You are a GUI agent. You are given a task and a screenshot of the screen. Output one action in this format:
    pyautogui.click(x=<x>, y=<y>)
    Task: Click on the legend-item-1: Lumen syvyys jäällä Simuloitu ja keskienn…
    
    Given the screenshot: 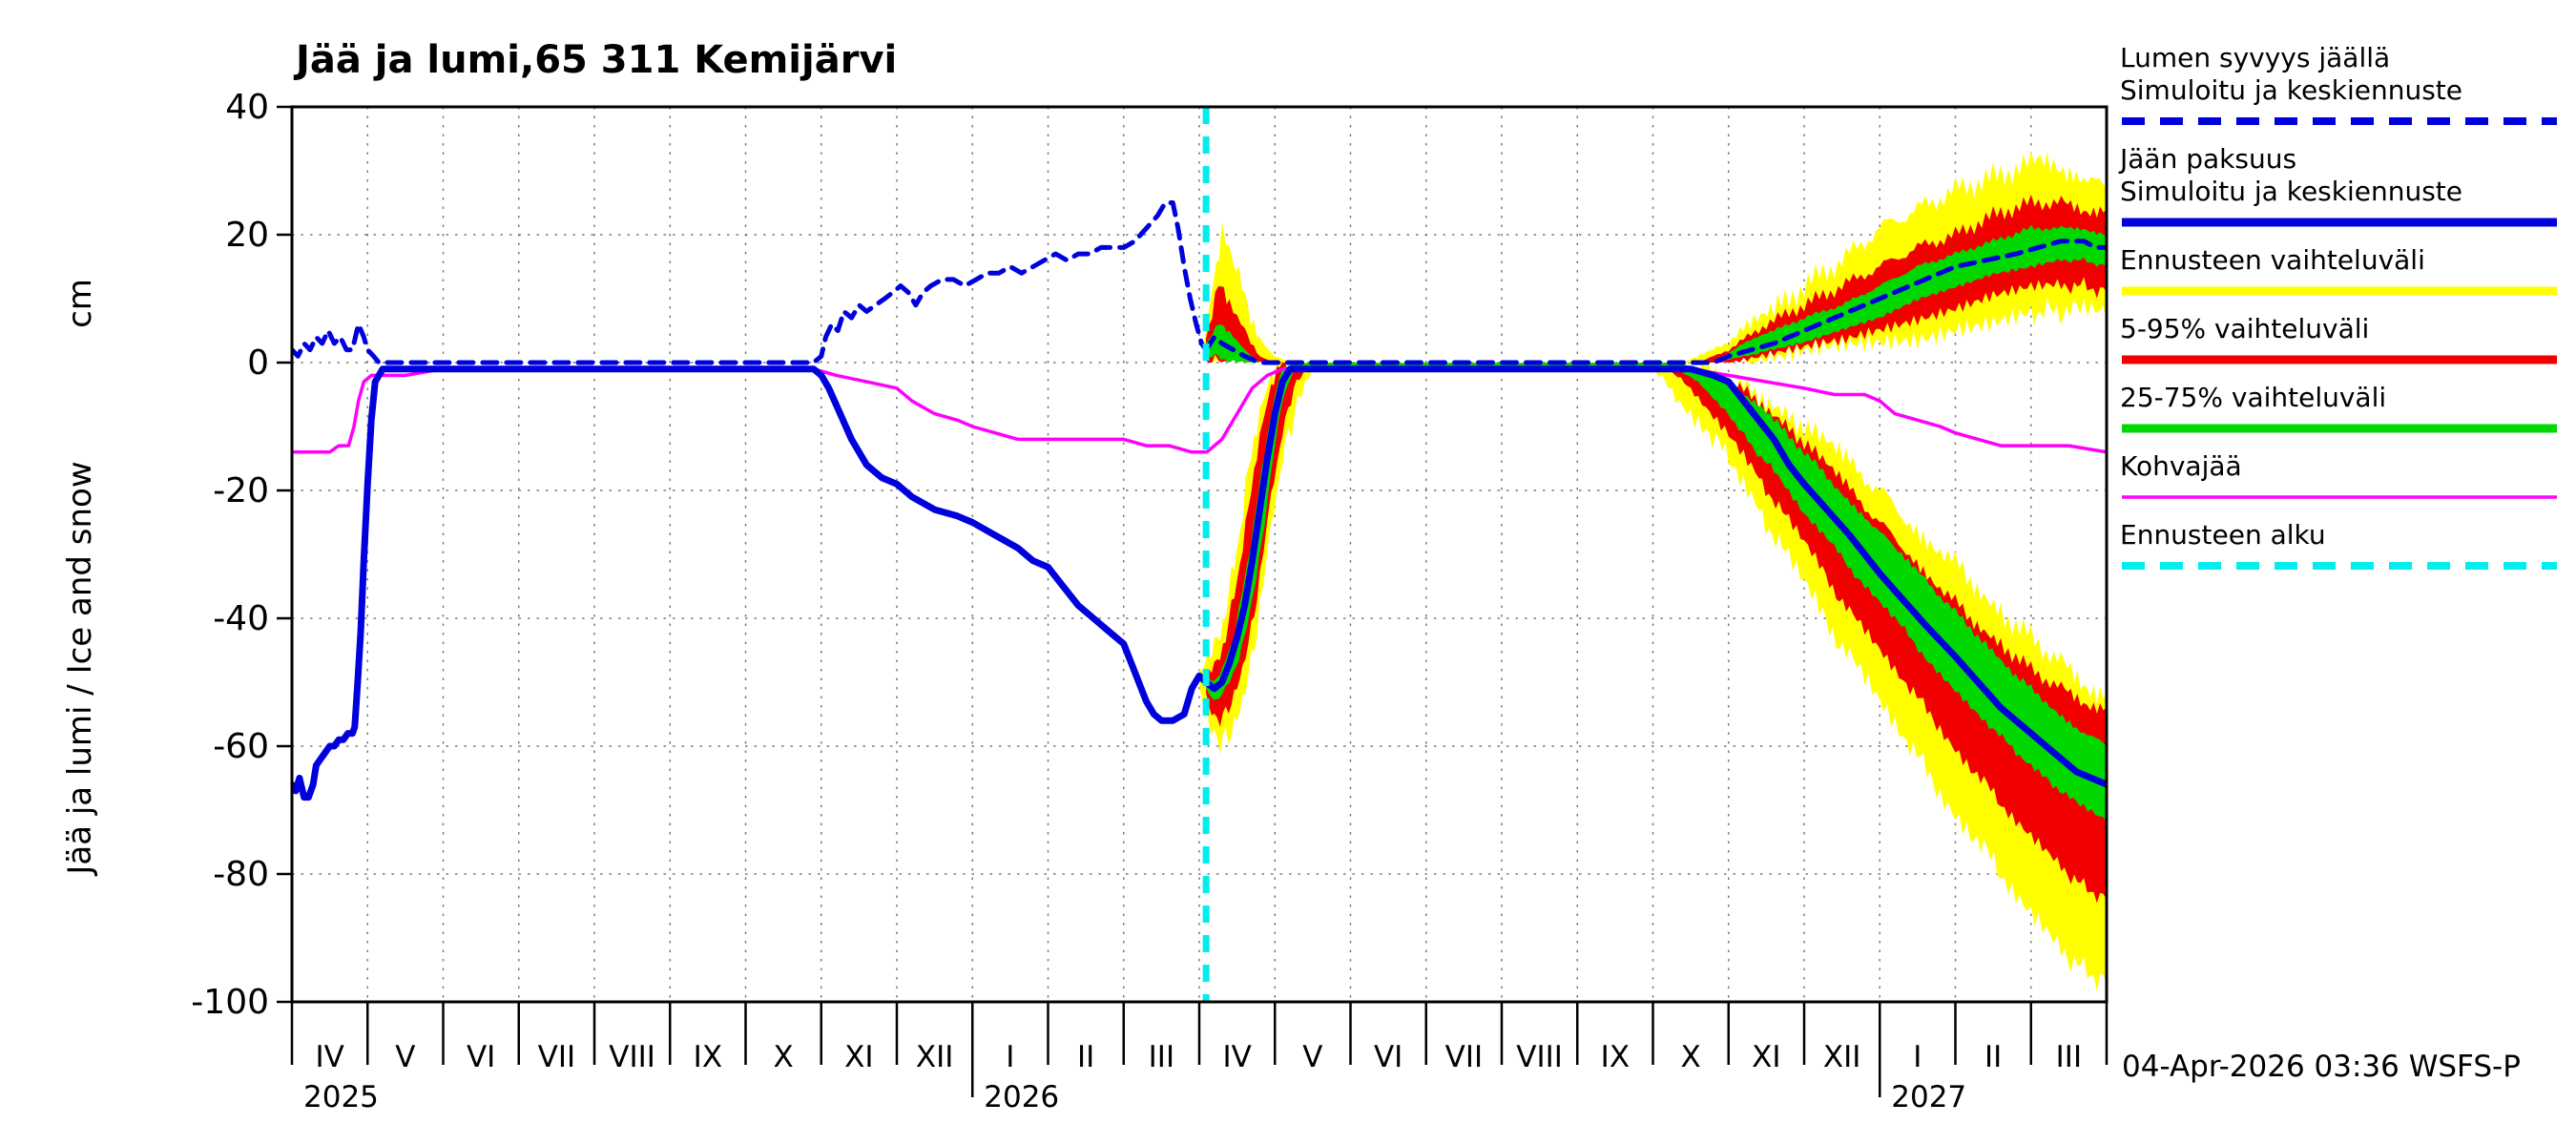 What is the action you would take?
    pyautogui.click(x=2342, y=86)
    